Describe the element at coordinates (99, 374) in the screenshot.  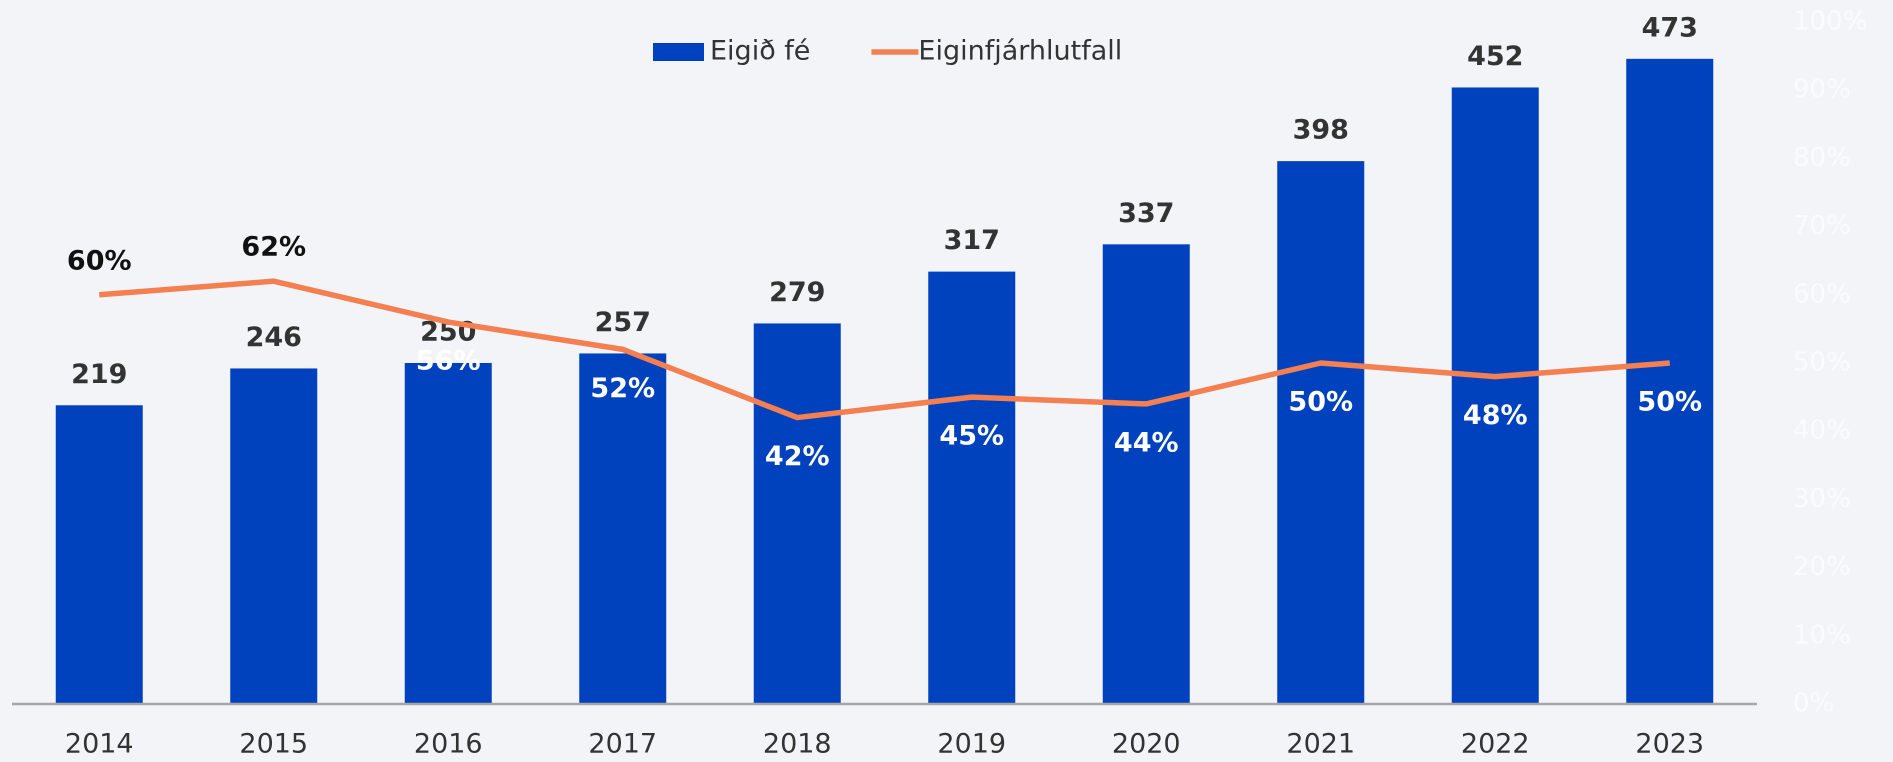
I see `bar-value-label: 219` at that location.